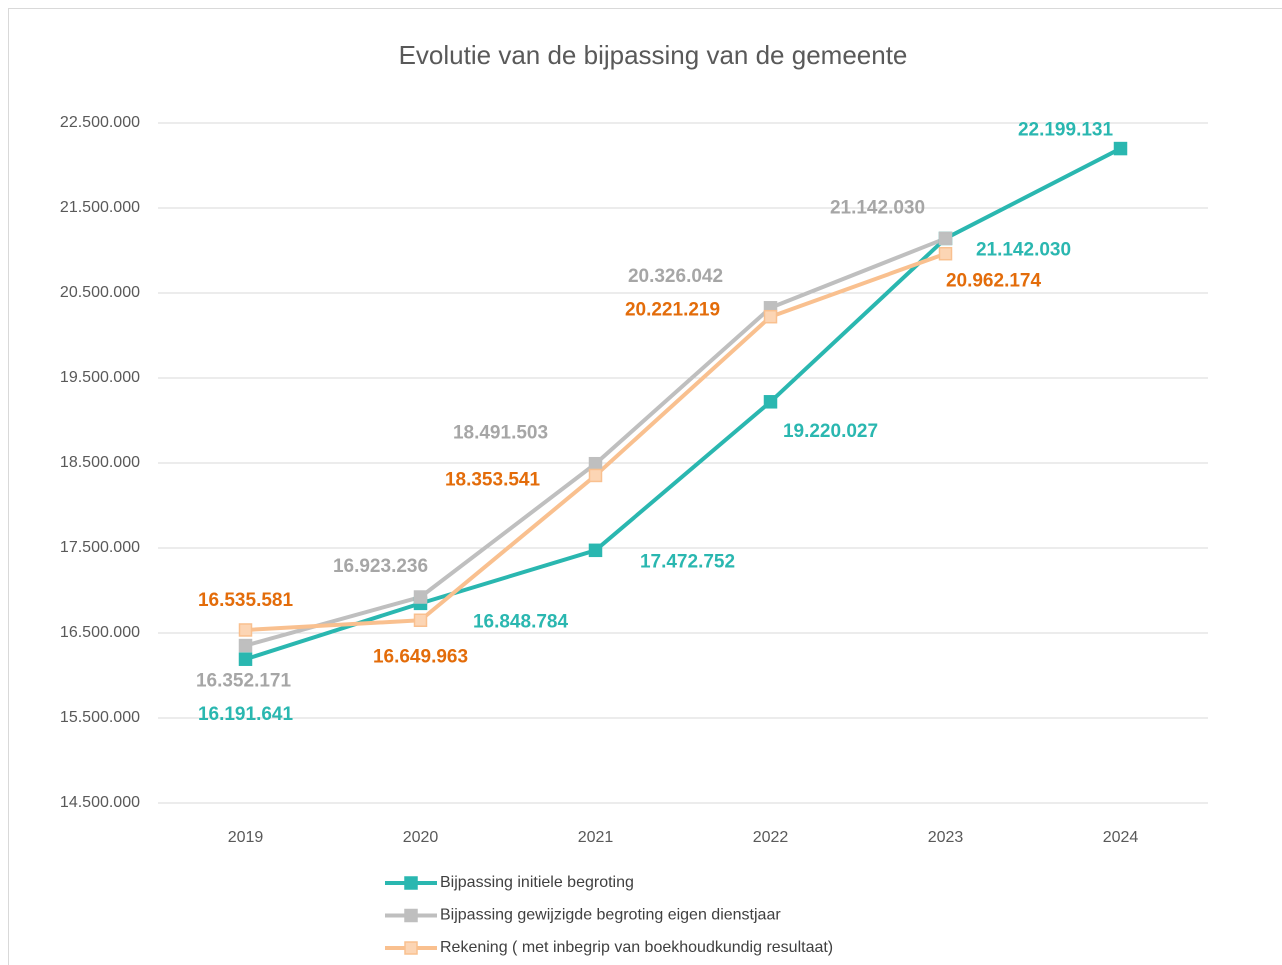  What do you see at coordinates (771, 837) in the screenshot?
I see `x-tick-label: 2022` at bounding box center [771, 837].